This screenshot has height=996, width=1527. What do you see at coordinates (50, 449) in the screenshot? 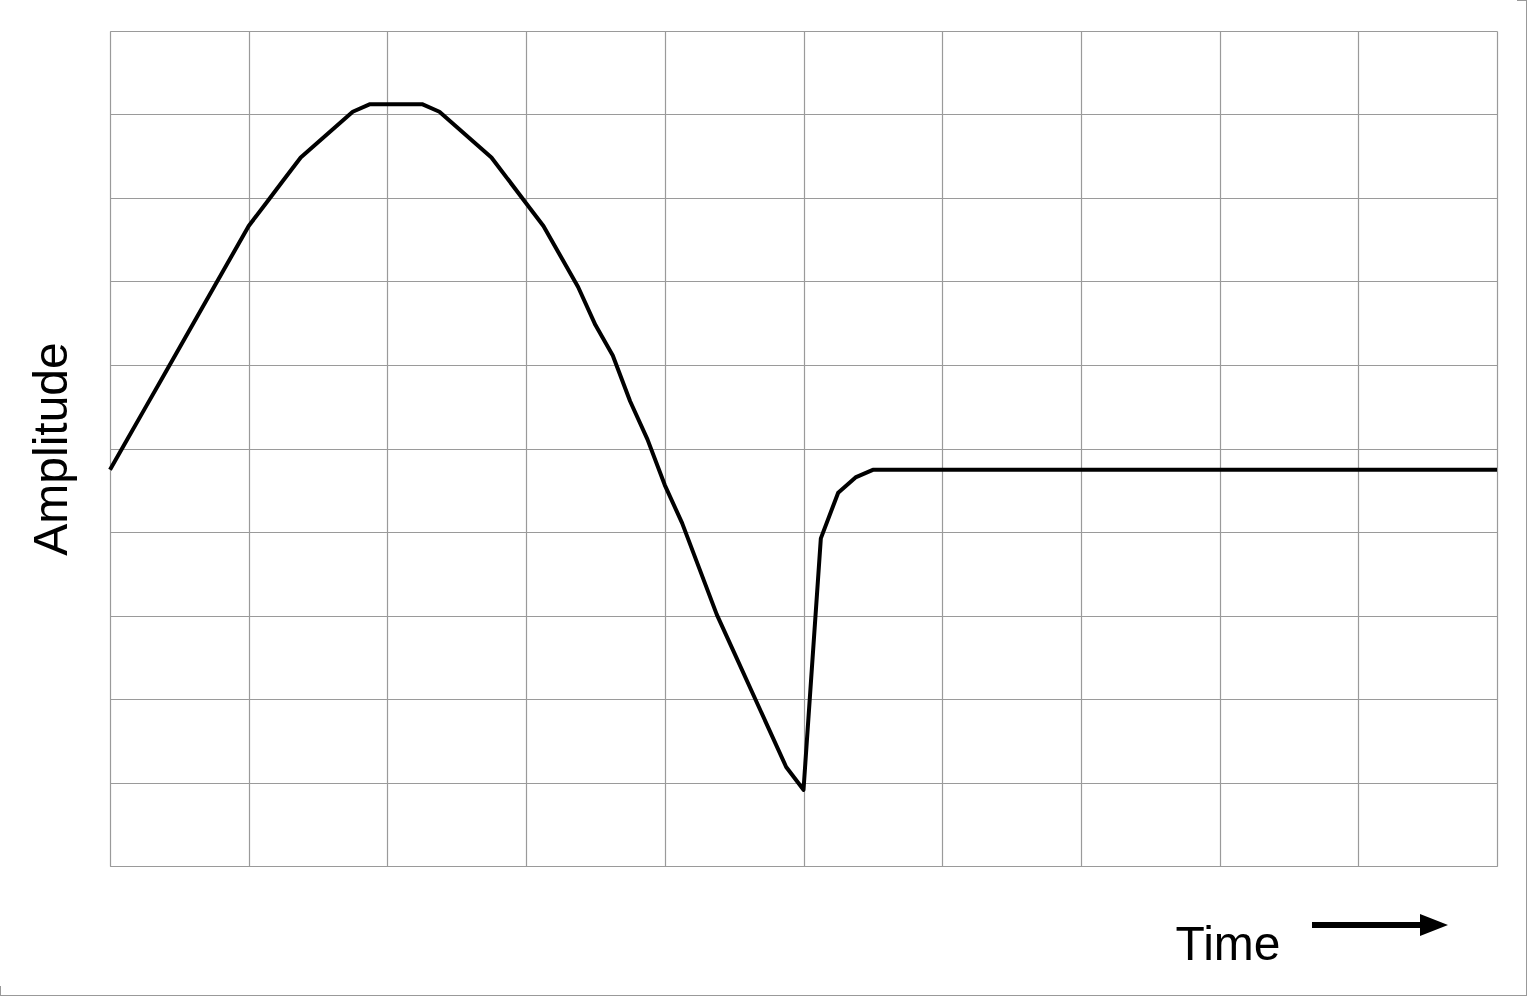
I see `y-axis-title: Amplitude` at bounding box center [50, 449].